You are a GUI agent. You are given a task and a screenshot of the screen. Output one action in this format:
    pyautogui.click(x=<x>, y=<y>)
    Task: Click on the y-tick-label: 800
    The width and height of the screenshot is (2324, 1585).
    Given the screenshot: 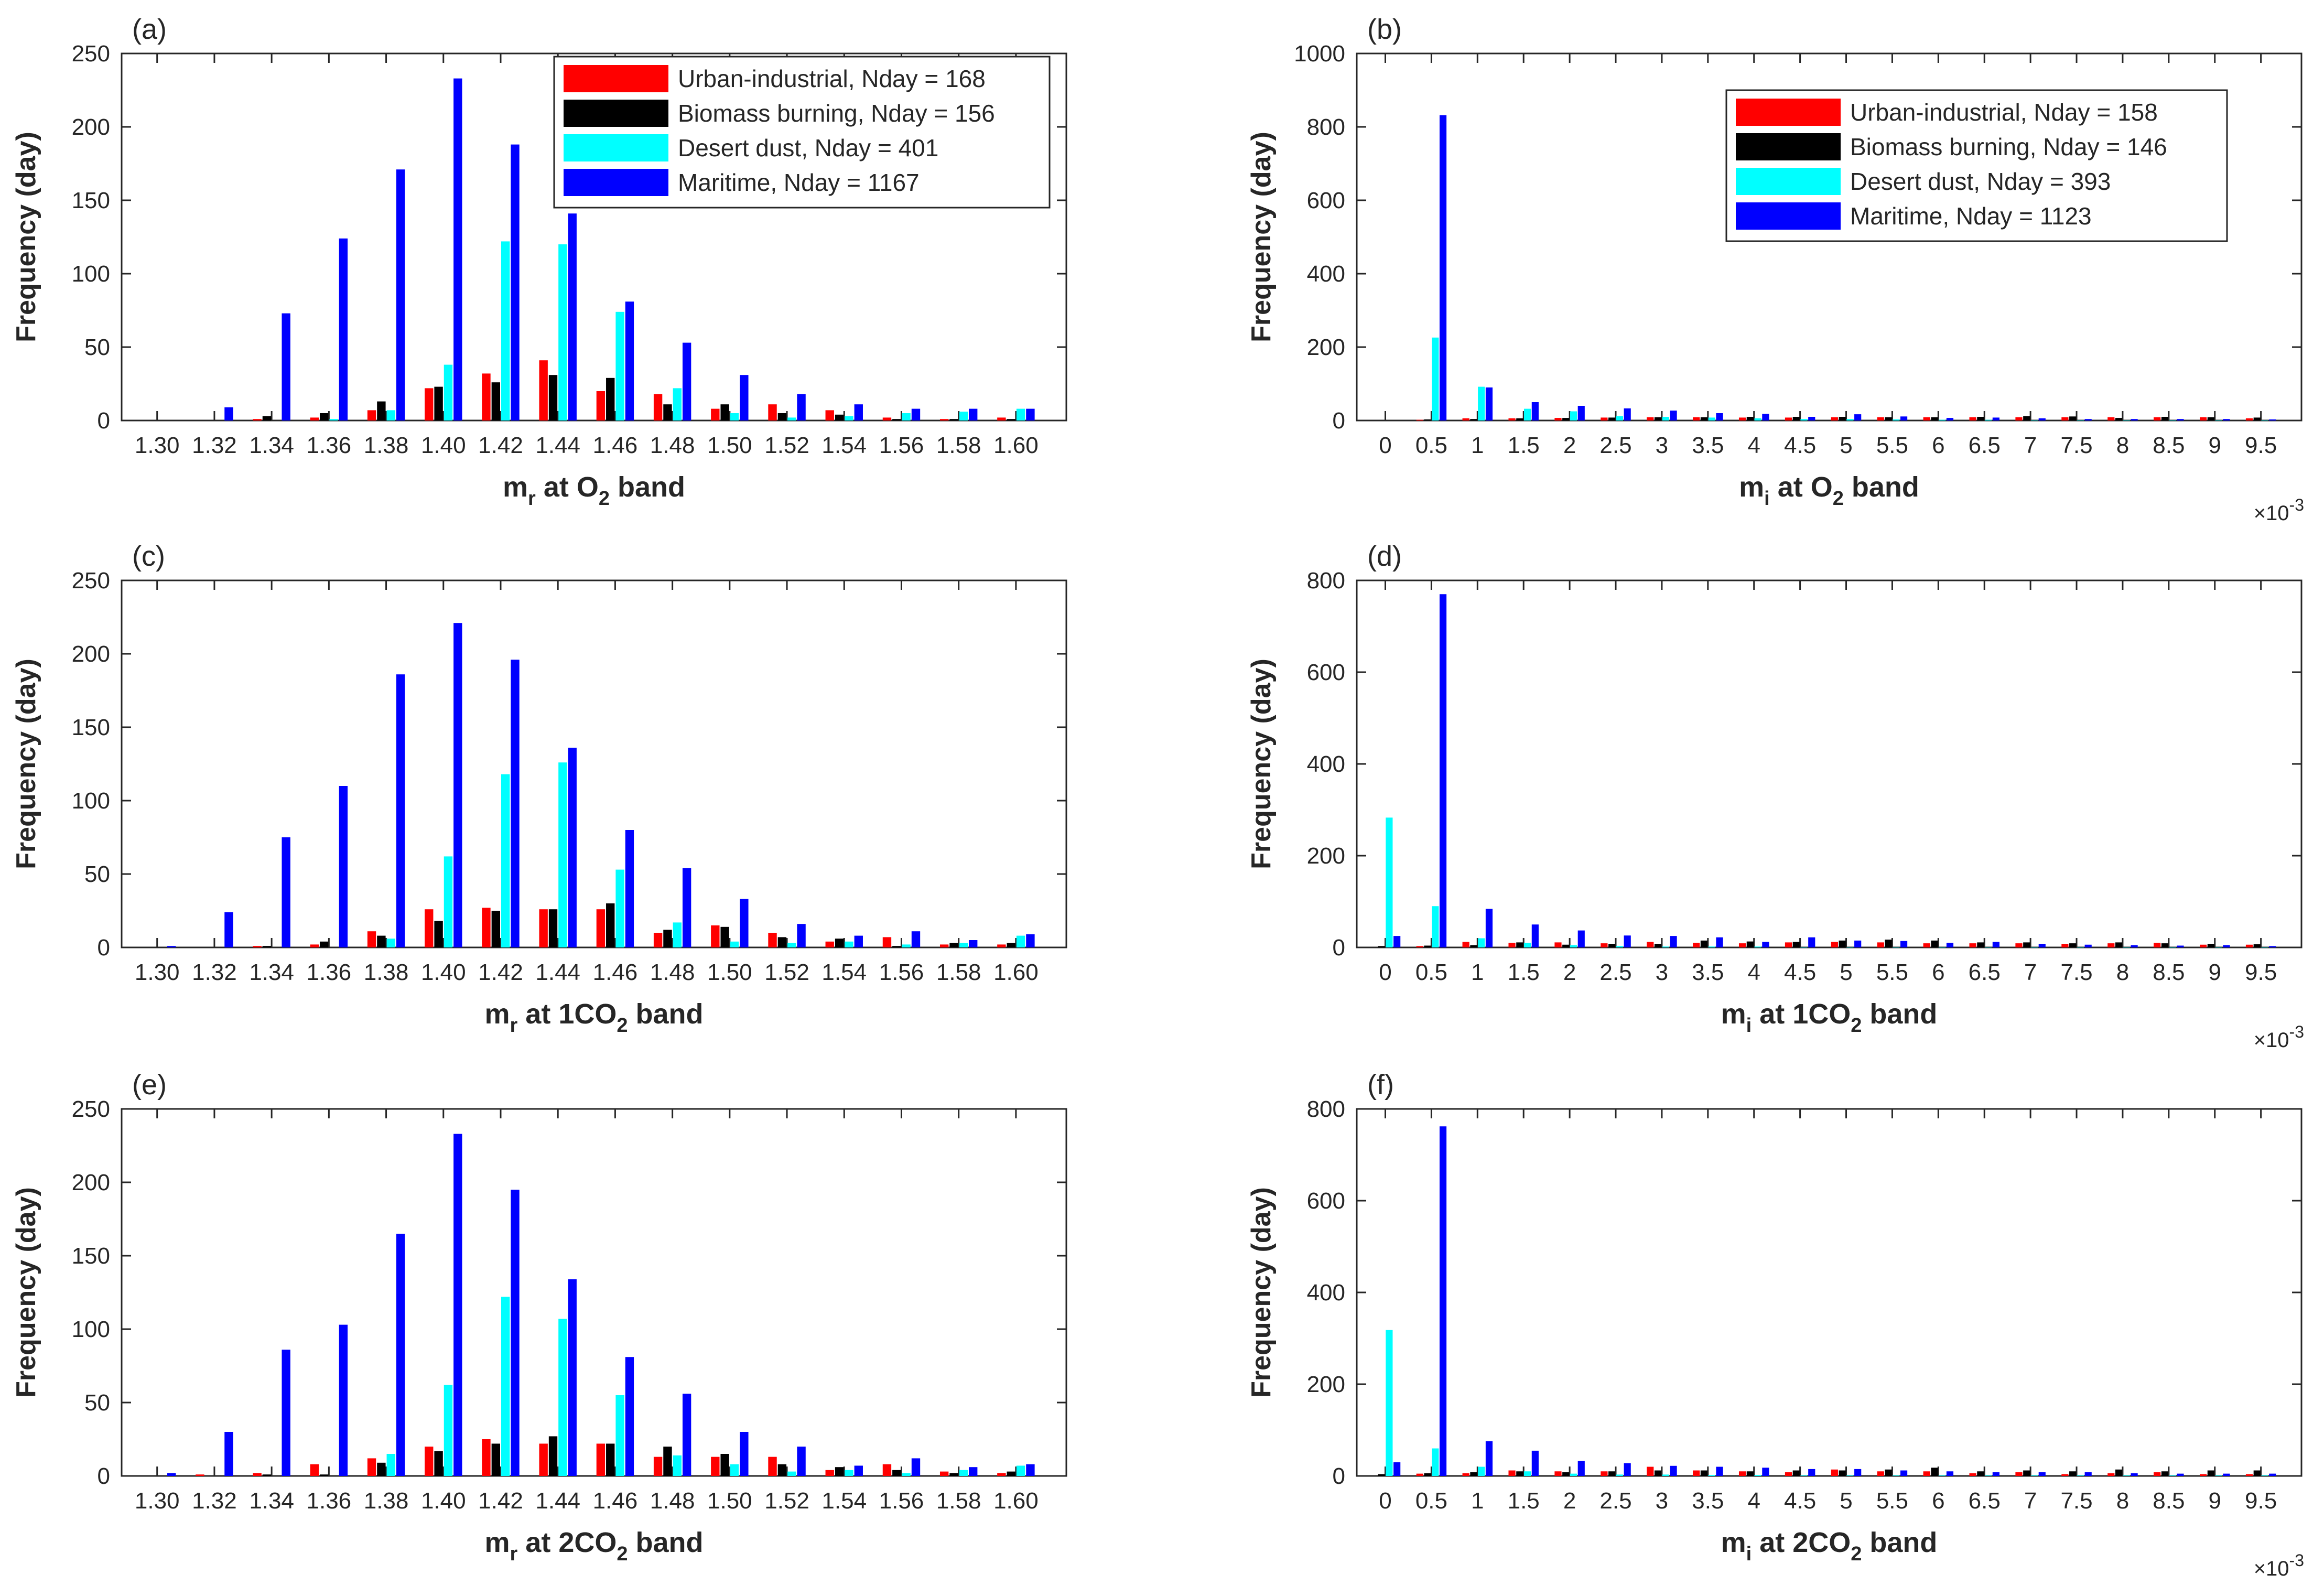 What is the action you would take?
    pyautogui.click(x=1326, y=127)
    